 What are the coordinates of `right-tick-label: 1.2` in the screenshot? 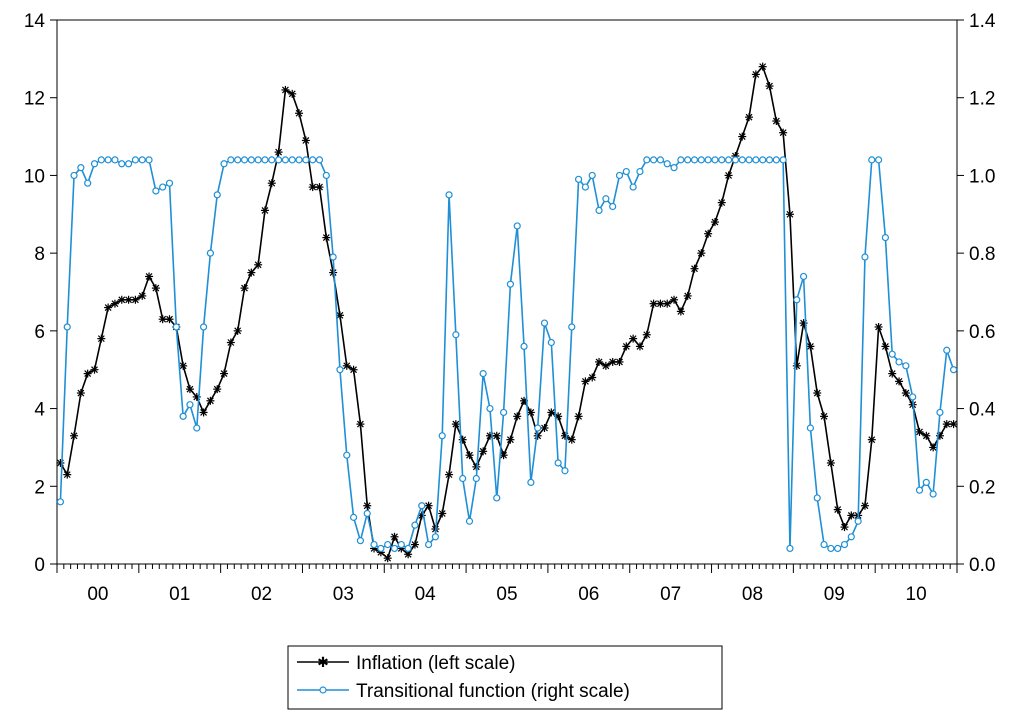 It's located at (982, 99).